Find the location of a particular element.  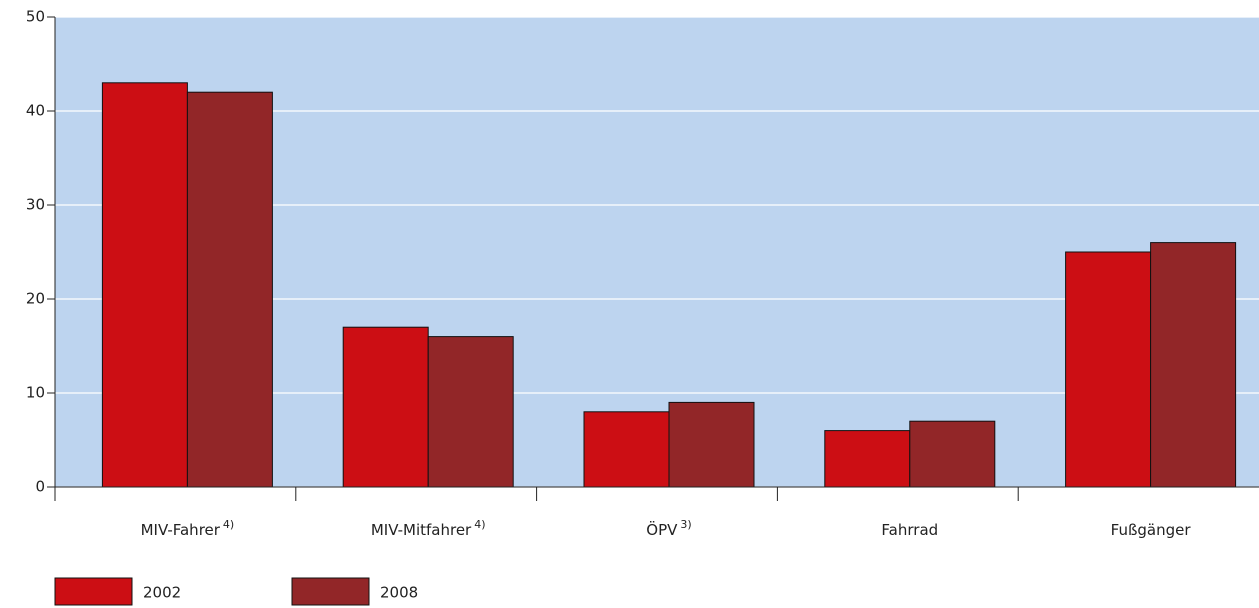

x-tick-label: ÖPV 3) is located at coordinates (668, 528).